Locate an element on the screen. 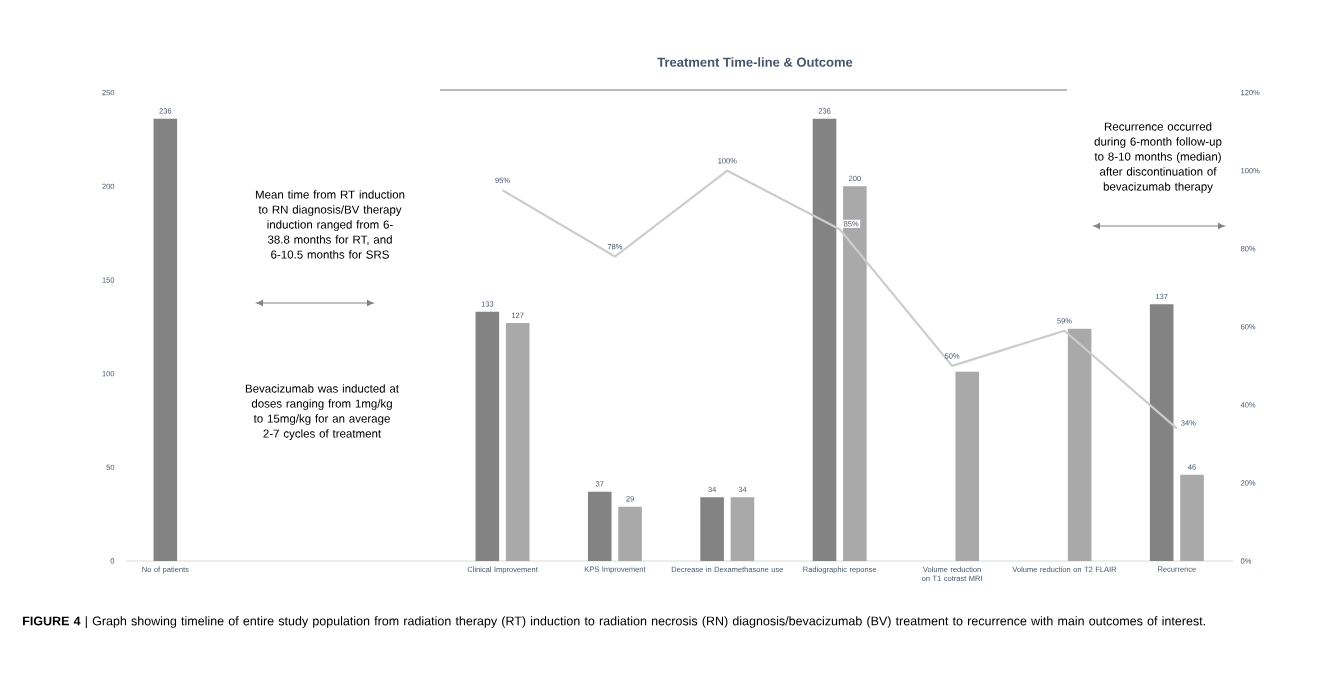 The width and height of the screenshot is (1344, 680). chart-title: Treatment Time-line & Outcome is located at coordinates (755, 62).